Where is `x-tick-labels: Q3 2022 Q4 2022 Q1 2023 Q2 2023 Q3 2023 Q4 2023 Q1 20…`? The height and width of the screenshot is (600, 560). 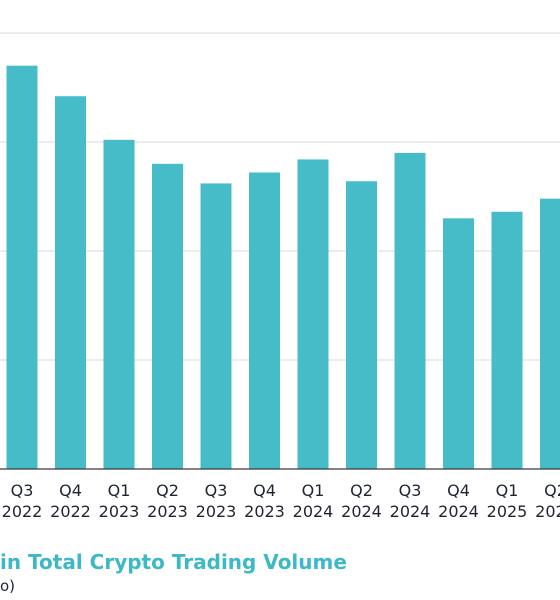 x-tick-labels: Q3 2022 Q4 2022 Q1 2023 Q2 2023 Q3 2023 Q4 2023 Q1 20… is located at coordinates (281, 501).